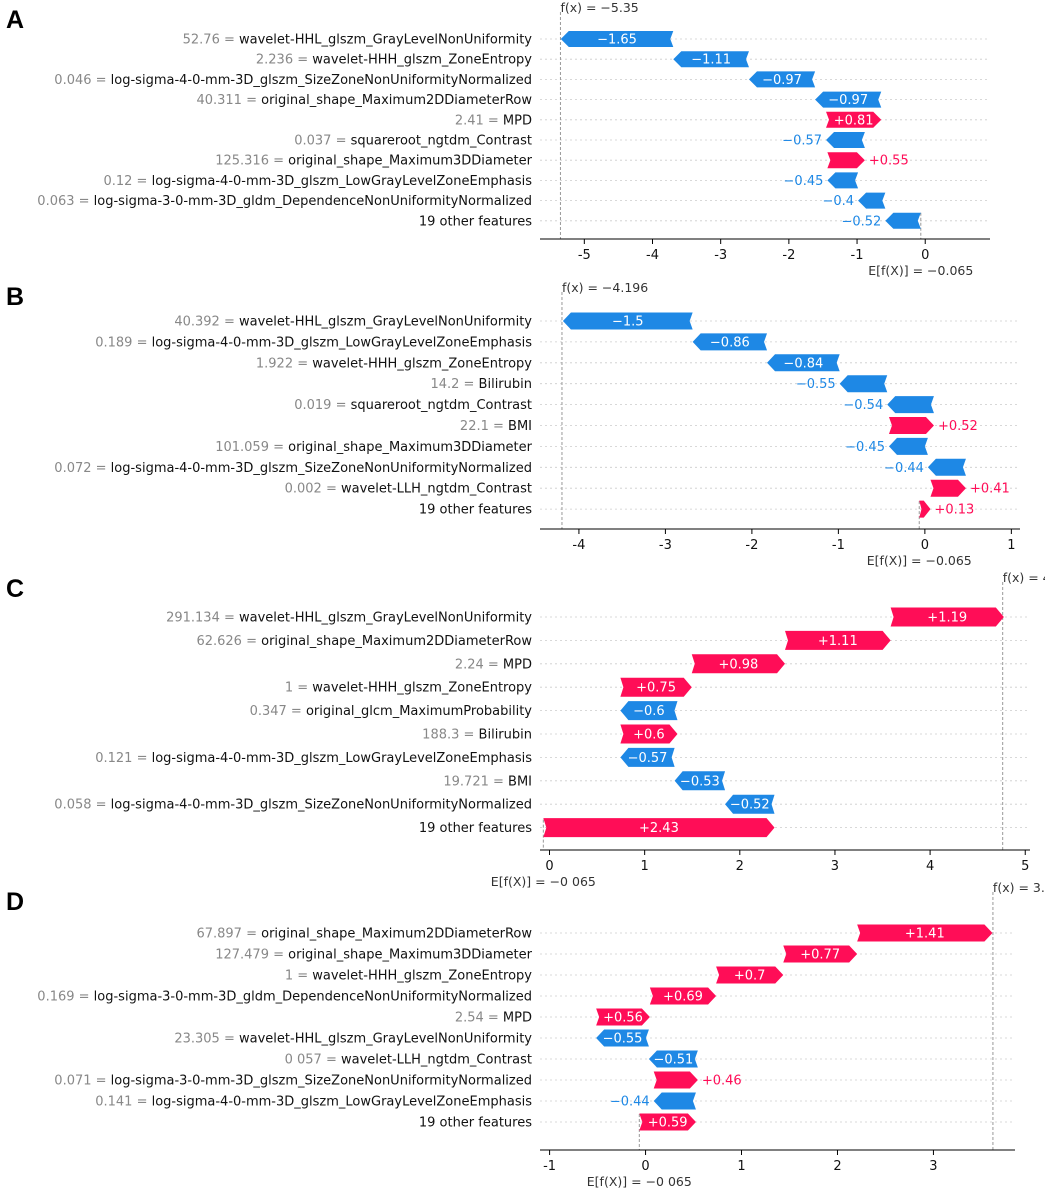 The image size is (1045, 1189). What do you see at coordinates (584, 255) in the screenshot?
I see `x-tick-label: -5` at bounding box center [584, 255].